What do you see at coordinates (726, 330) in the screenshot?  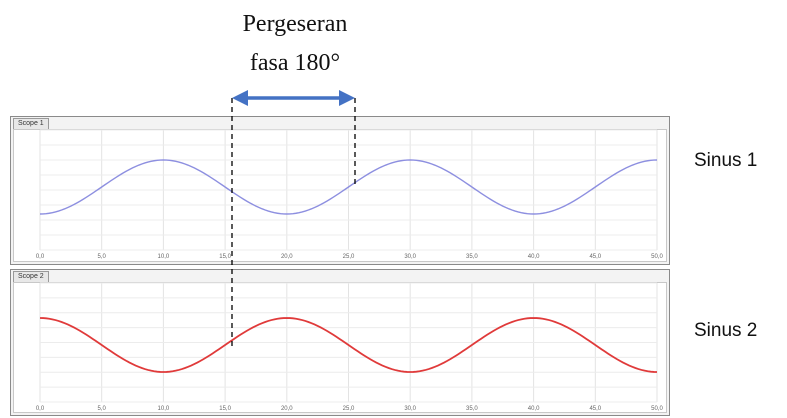 I see `sinus-2-label: Sinus 2` at bounding box center [726, 330].